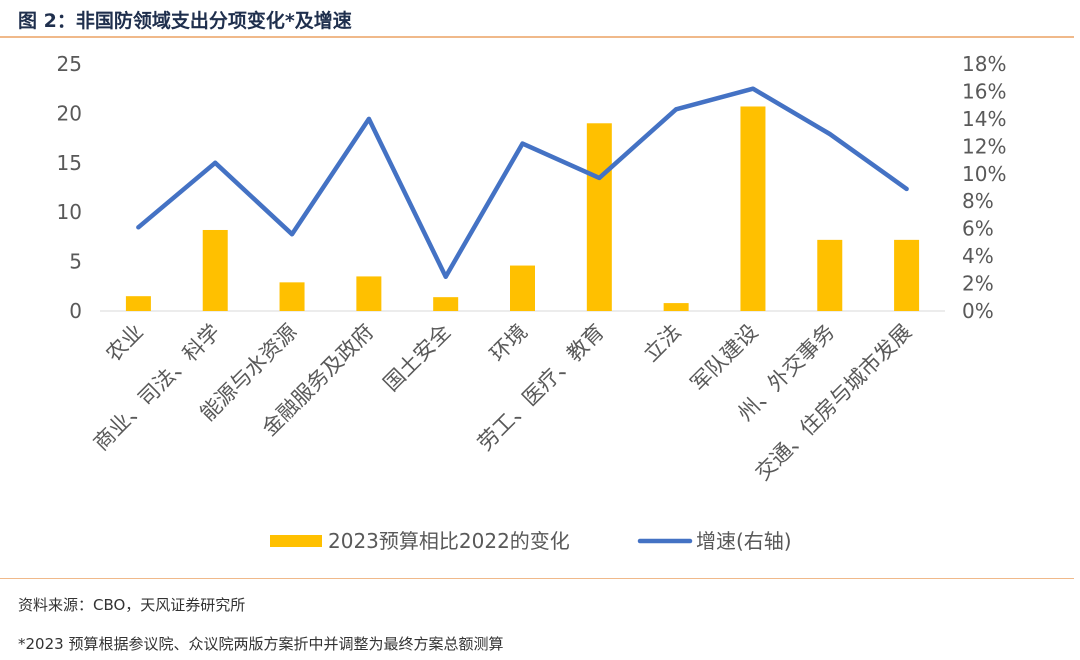 This screenshot has width=1080, height=660. What do you see at coordinates (978, 284) in the screenshot?
I see `y-right-tick-label: 2%` at bounding box center [978, 284].